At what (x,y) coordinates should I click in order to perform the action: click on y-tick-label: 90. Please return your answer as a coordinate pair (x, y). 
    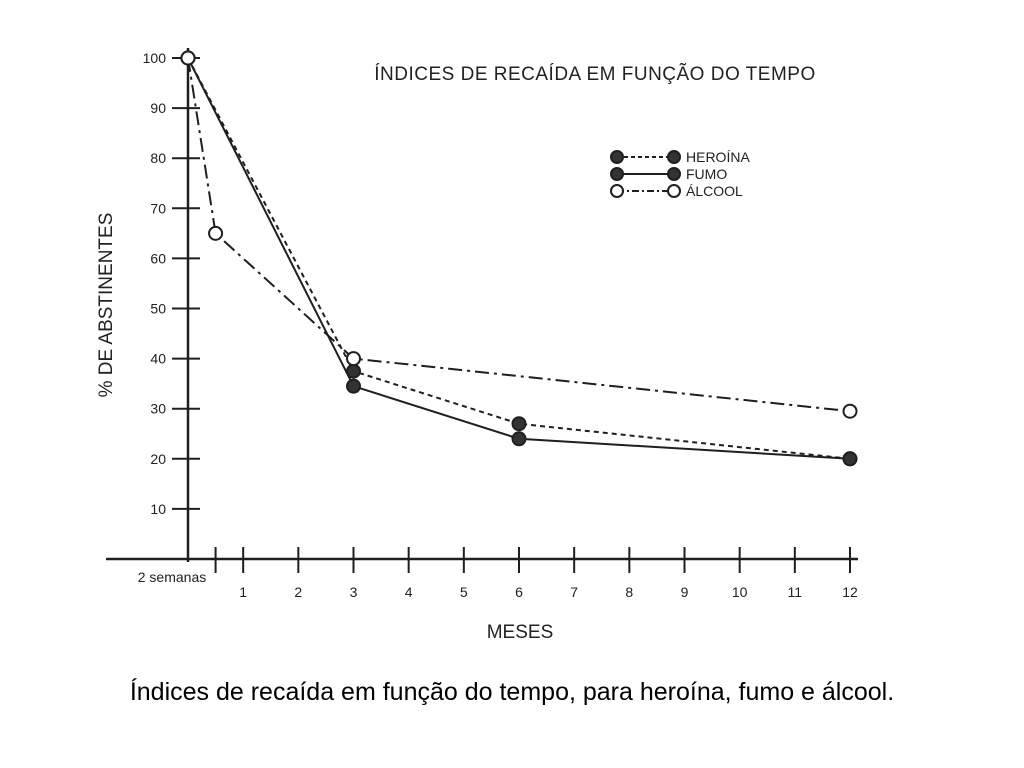
    Looking at the image, I should click on (158, 108).